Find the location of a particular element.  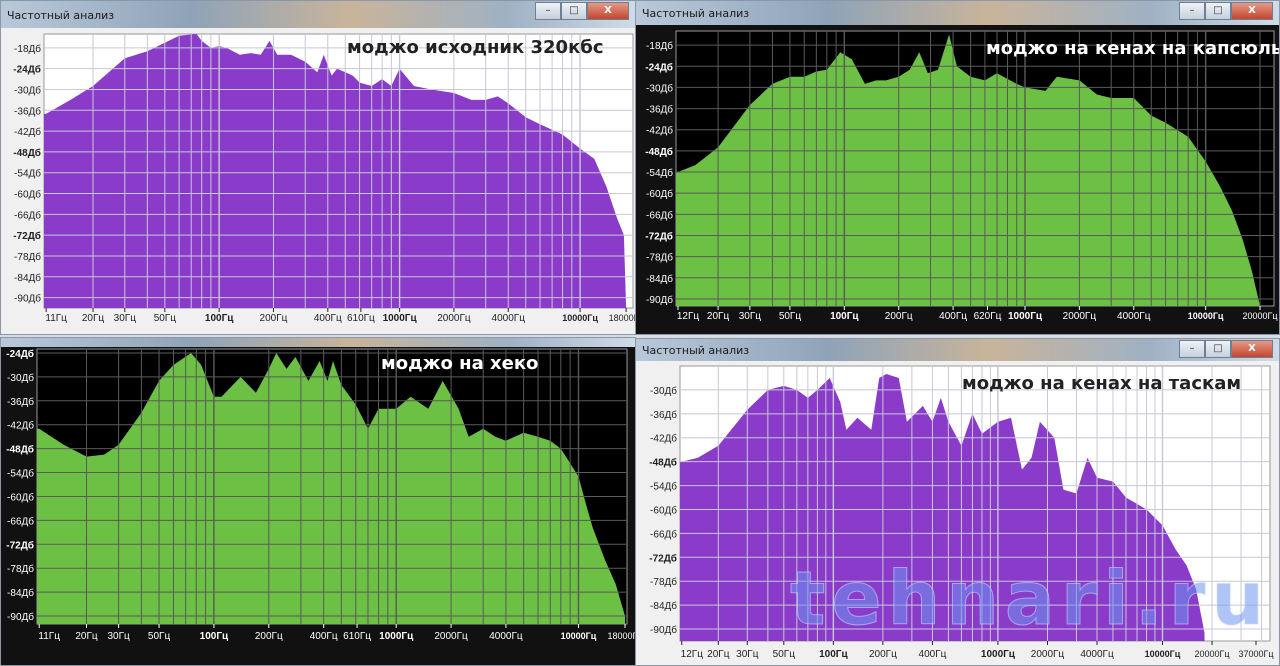

x-tick-label: 12Гц is located at coordinates (692, 654).